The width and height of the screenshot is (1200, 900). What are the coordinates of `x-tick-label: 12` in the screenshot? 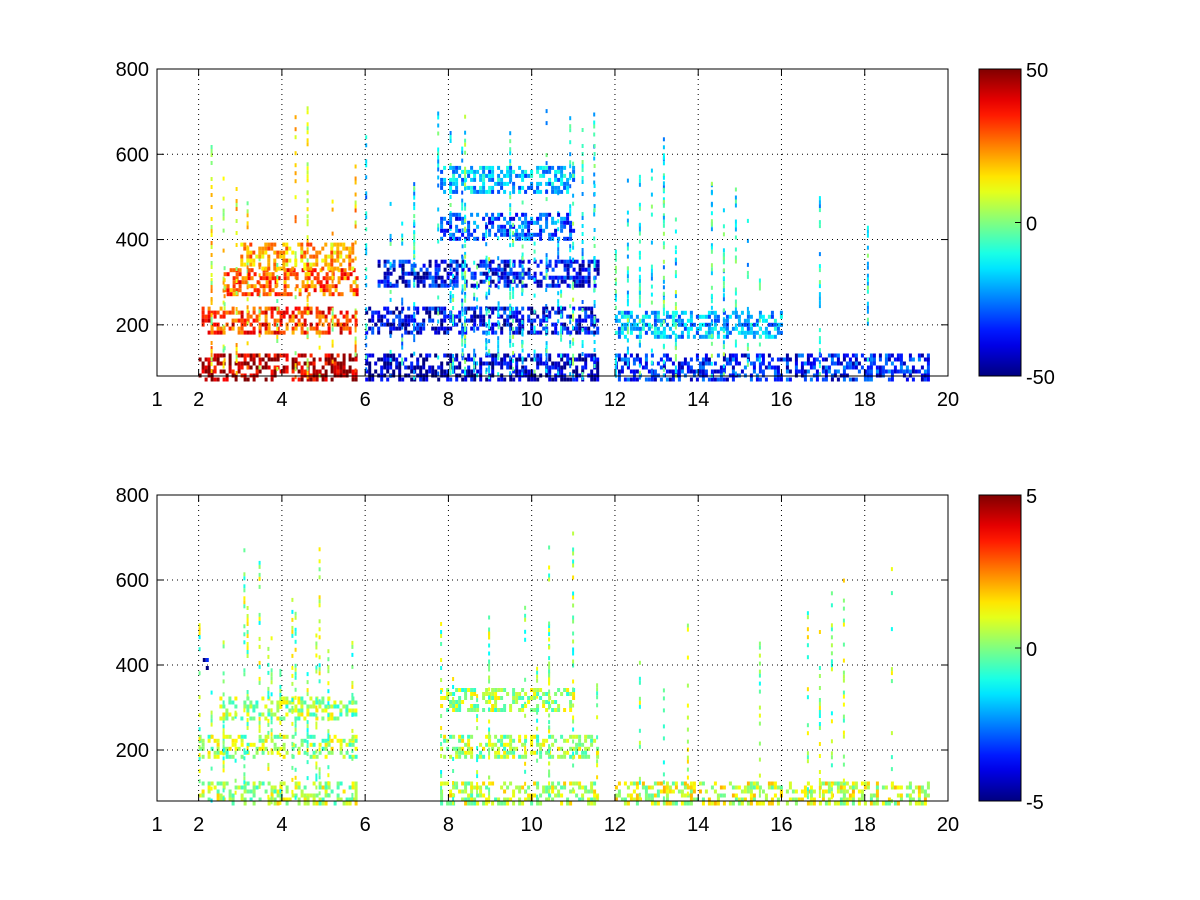 It's located at (615, 400).